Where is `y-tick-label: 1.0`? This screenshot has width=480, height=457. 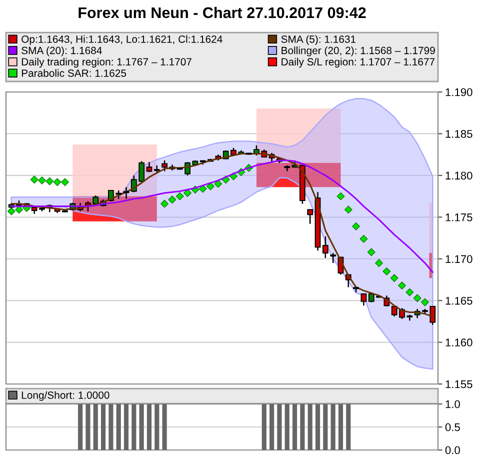
y-tick-label: 1.0 is located at coordinates (453, 404).